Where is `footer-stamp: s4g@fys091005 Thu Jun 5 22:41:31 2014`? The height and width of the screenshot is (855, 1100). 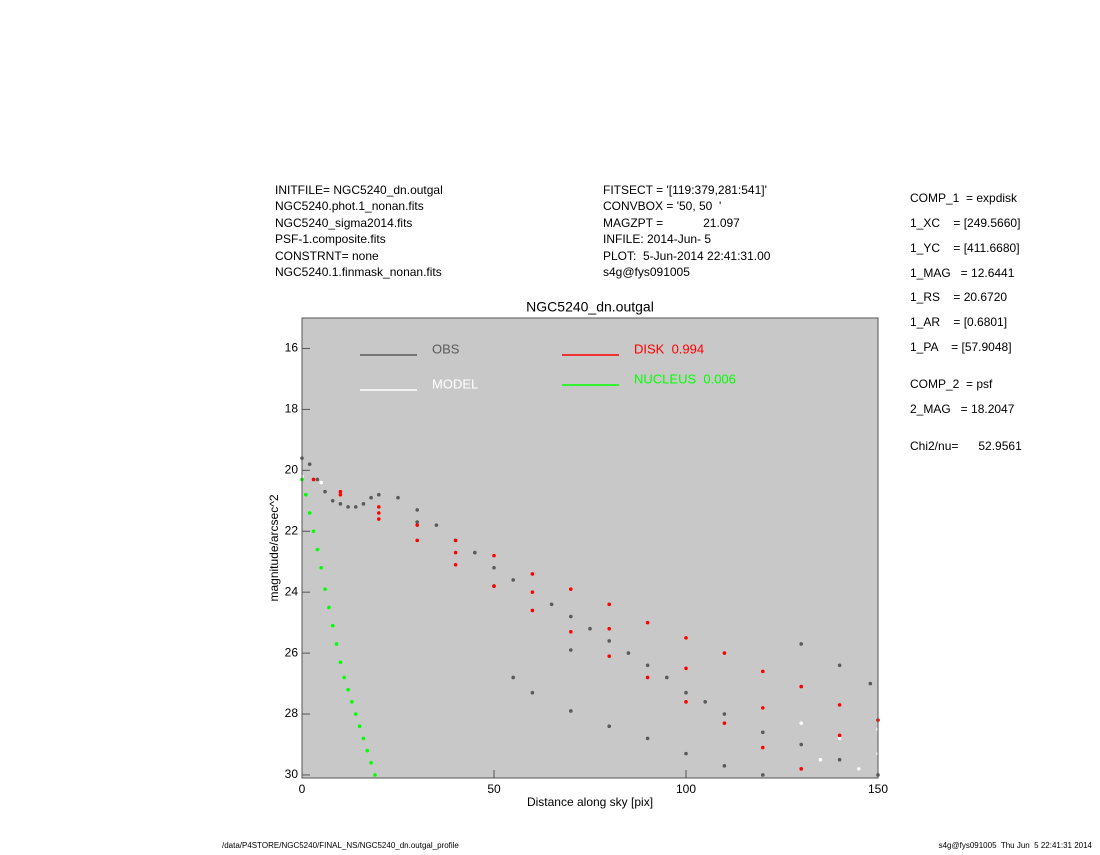
footer-stamp: s4g@fys091005 Thu Jun 5 22:41:31 2014 is located at coordinates (1016, 845).